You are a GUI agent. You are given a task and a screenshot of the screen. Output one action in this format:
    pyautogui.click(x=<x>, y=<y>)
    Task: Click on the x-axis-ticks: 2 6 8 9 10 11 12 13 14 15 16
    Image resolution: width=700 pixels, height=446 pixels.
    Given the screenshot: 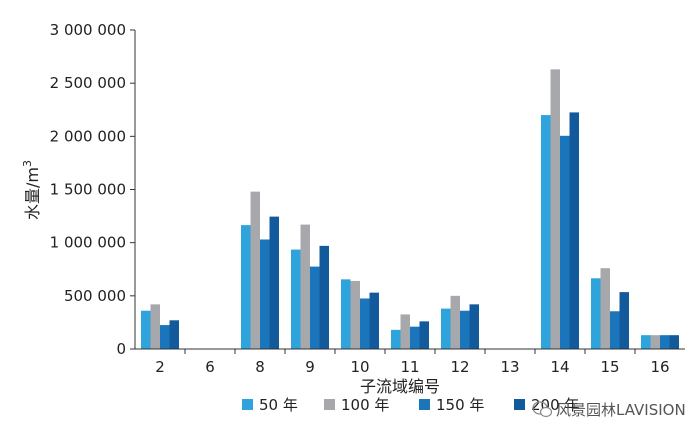 What is the action you would take?
    pyautogui.click(x=412, y=362)
    